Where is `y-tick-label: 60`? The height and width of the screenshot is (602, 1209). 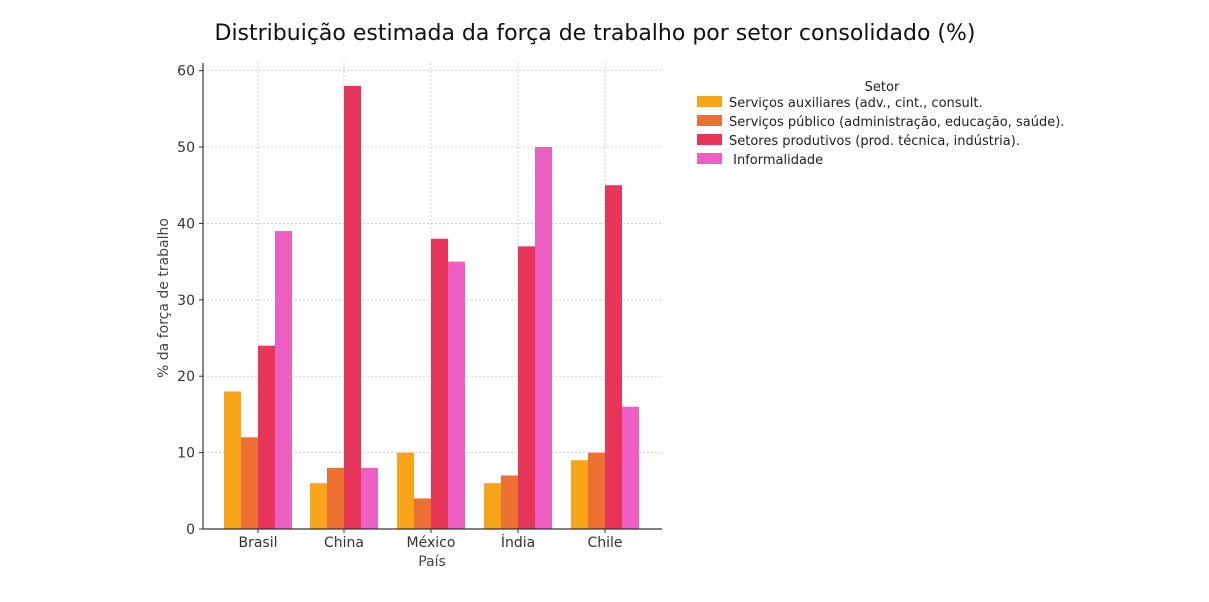
y-tick-label: 60 is located at coordinates (186, 72).